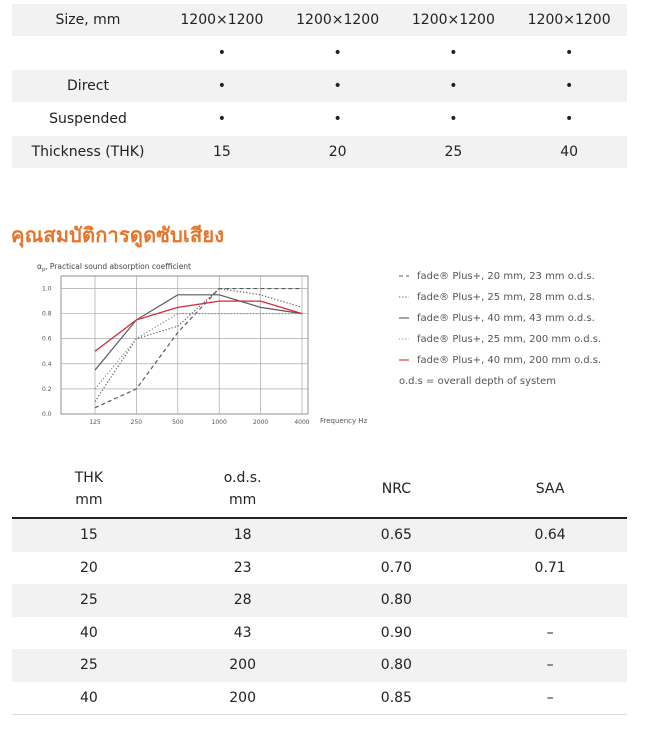 The width and height of the screenshot is (645, 729). What do you see at coordinates (242, 632) in the screenshot?
I see `table-cell: 43` at bounding box center [242, 632].